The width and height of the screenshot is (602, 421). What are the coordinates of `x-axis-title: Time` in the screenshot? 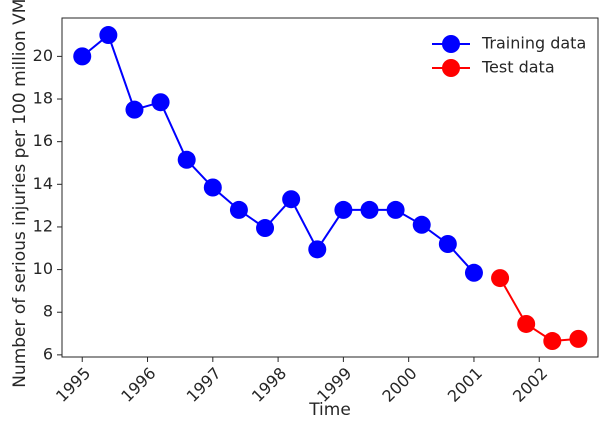 It's located at (329, 410).